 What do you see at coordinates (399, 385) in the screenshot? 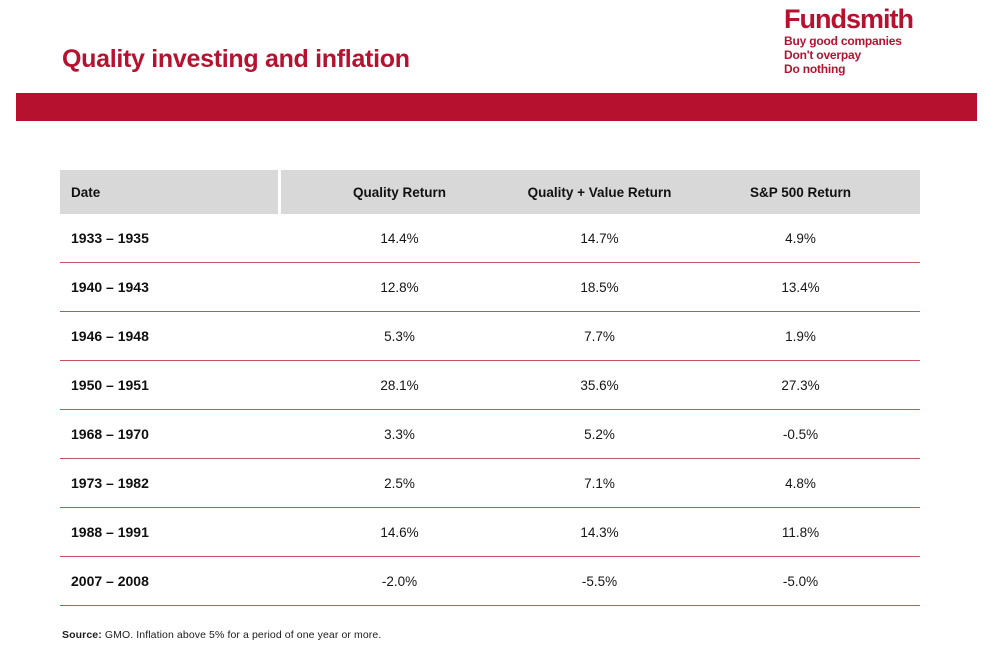
I see `cell-quality-return: 28.1%` at bounding box center [399, 385].